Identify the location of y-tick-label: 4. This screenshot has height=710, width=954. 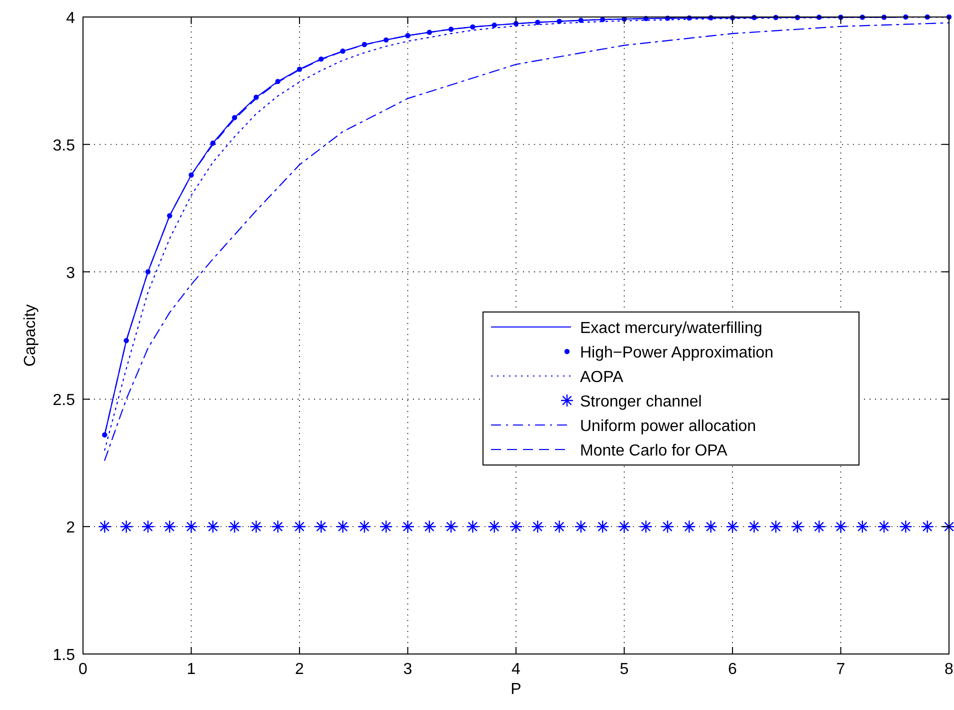
(71, 18).